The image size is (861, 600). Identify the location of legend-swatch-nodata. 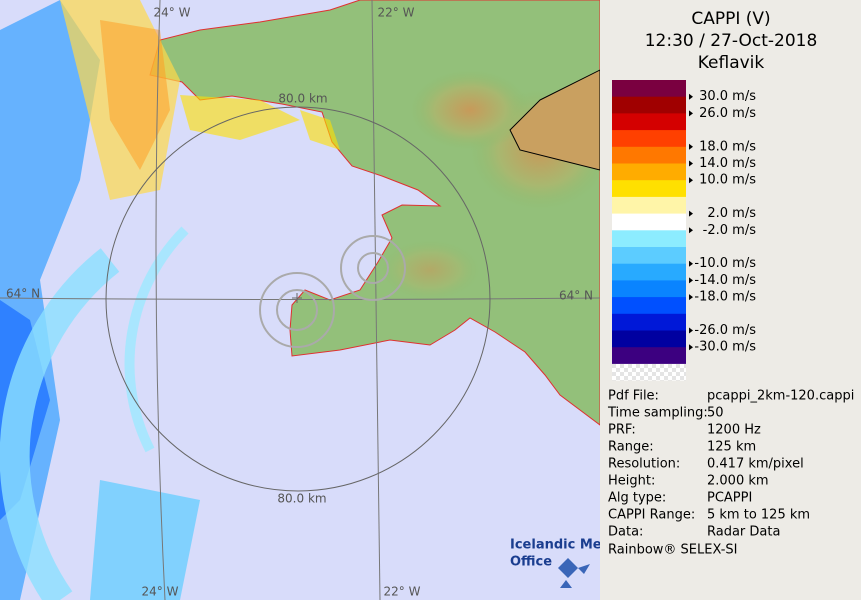
(649, 372).